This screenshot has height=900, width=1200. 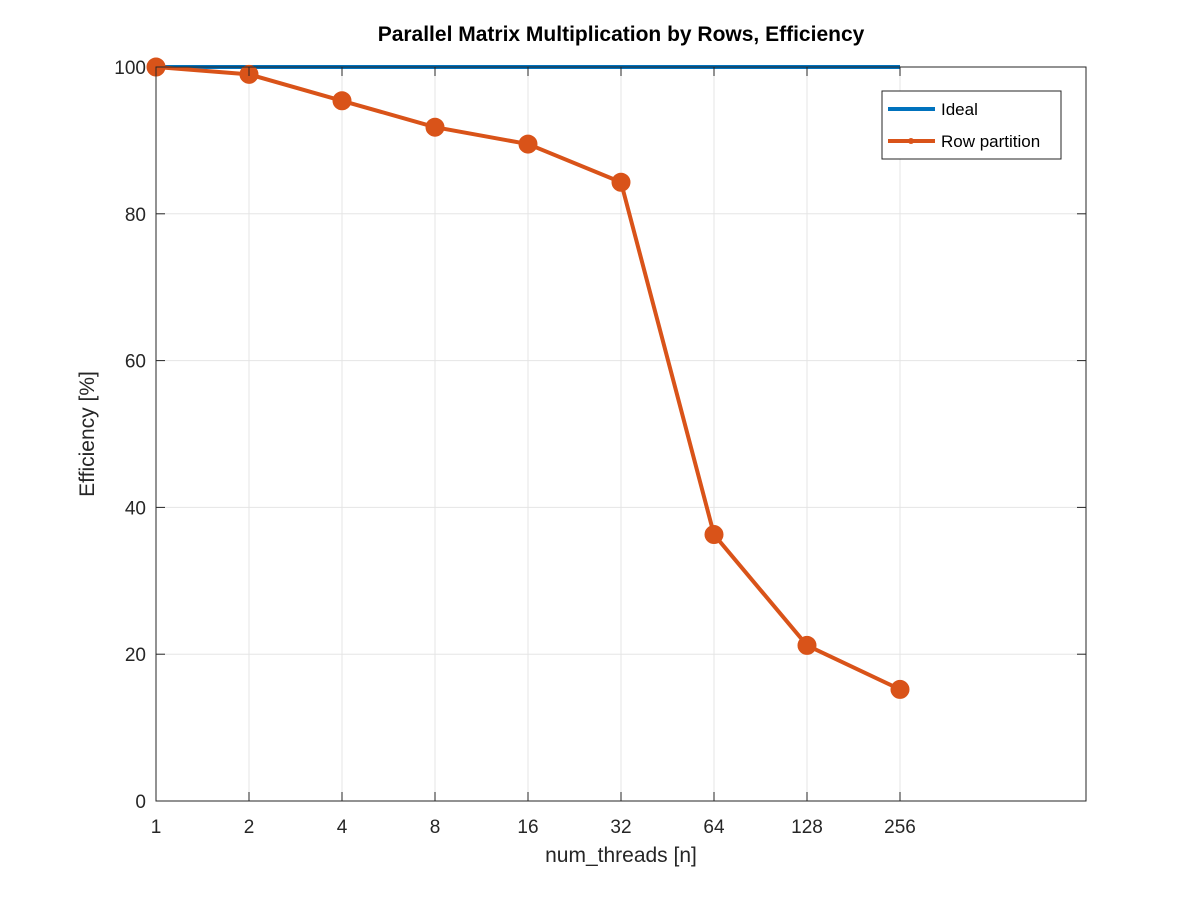 What do you see at coordinates (249, 827) in the screenshot?
I see `x-tick-label: 2` at bounding box center [249, 827].